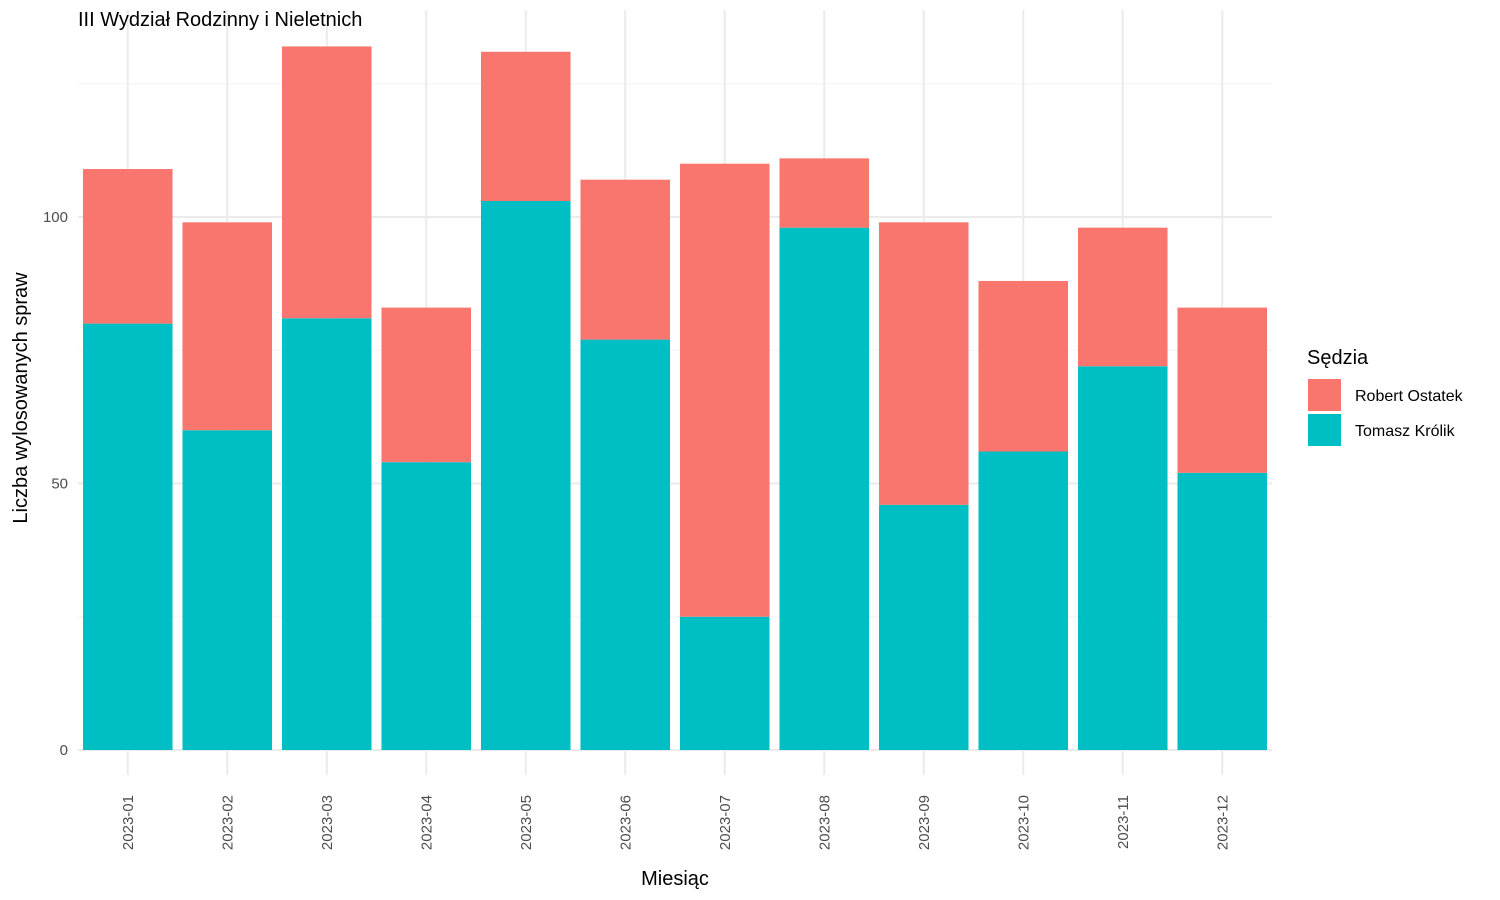 Image resolution: width=1500 pixels, height=900 pixels. I want to click on legend: Sędzia Robert Ostatek Tomasz Królik, so click(1385, 396).